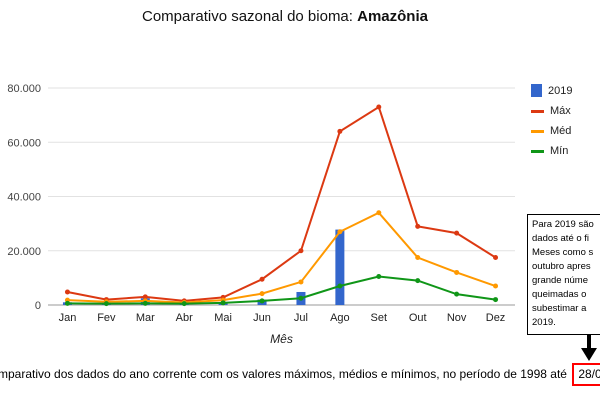  What do you see at coordinates (561, 238) in the screenshot?
I see `note-line: dados até o fi` at bounding box center [561, 238].